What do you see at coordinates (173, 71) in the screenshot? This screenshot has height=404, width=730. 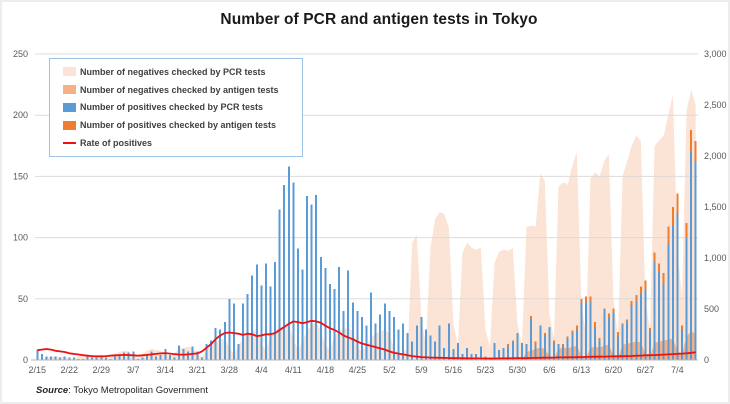 I see `legend-label-neg-pcr: Number of negatives checked by PCR tests` at bounding box center [173, 71].